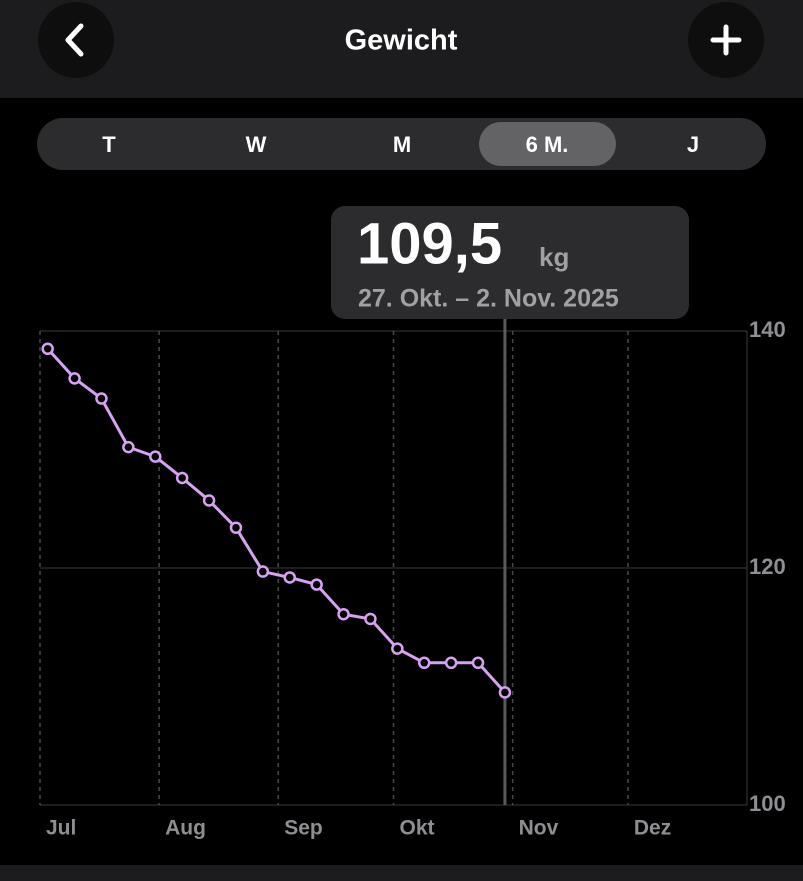 Image resolution: width=803 pixels, height=881 pixels. What do you see at coordinates (185, 828) in the screenshot?
I see `x-tick-label: Aug` at bounding box center [185, 828].